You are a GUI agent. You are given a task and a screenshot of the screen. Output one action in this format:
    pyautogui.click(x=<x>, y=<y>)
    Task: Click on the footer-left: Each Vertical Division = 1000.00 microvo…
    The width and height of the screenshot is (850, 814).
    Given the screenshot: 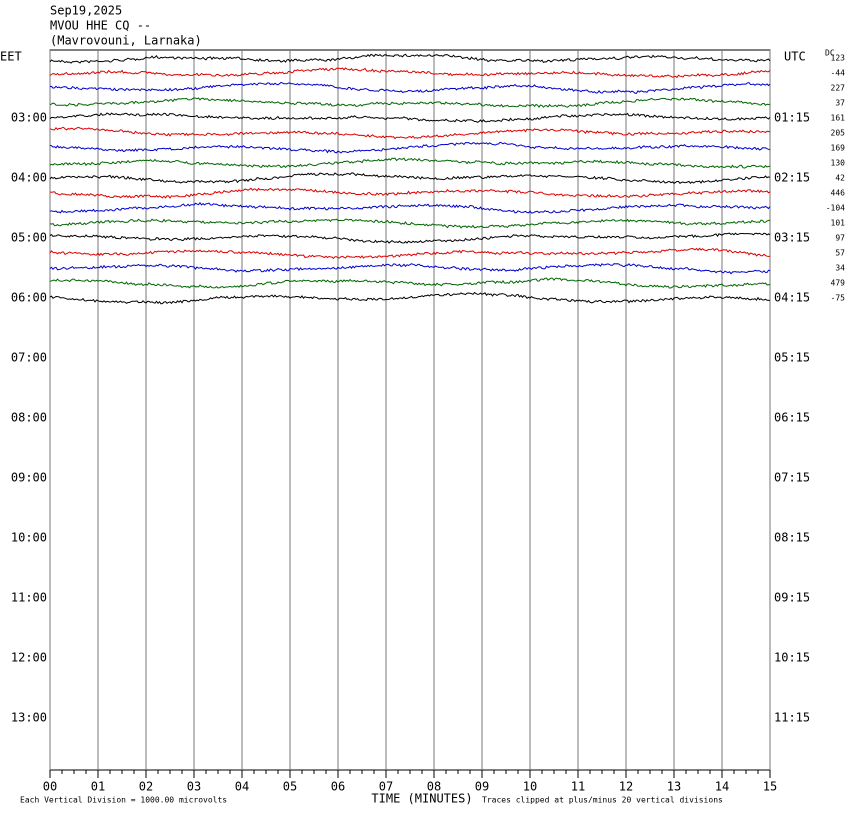 What is the action you would take?
    pyautogui.click(x=123, y=800)
    